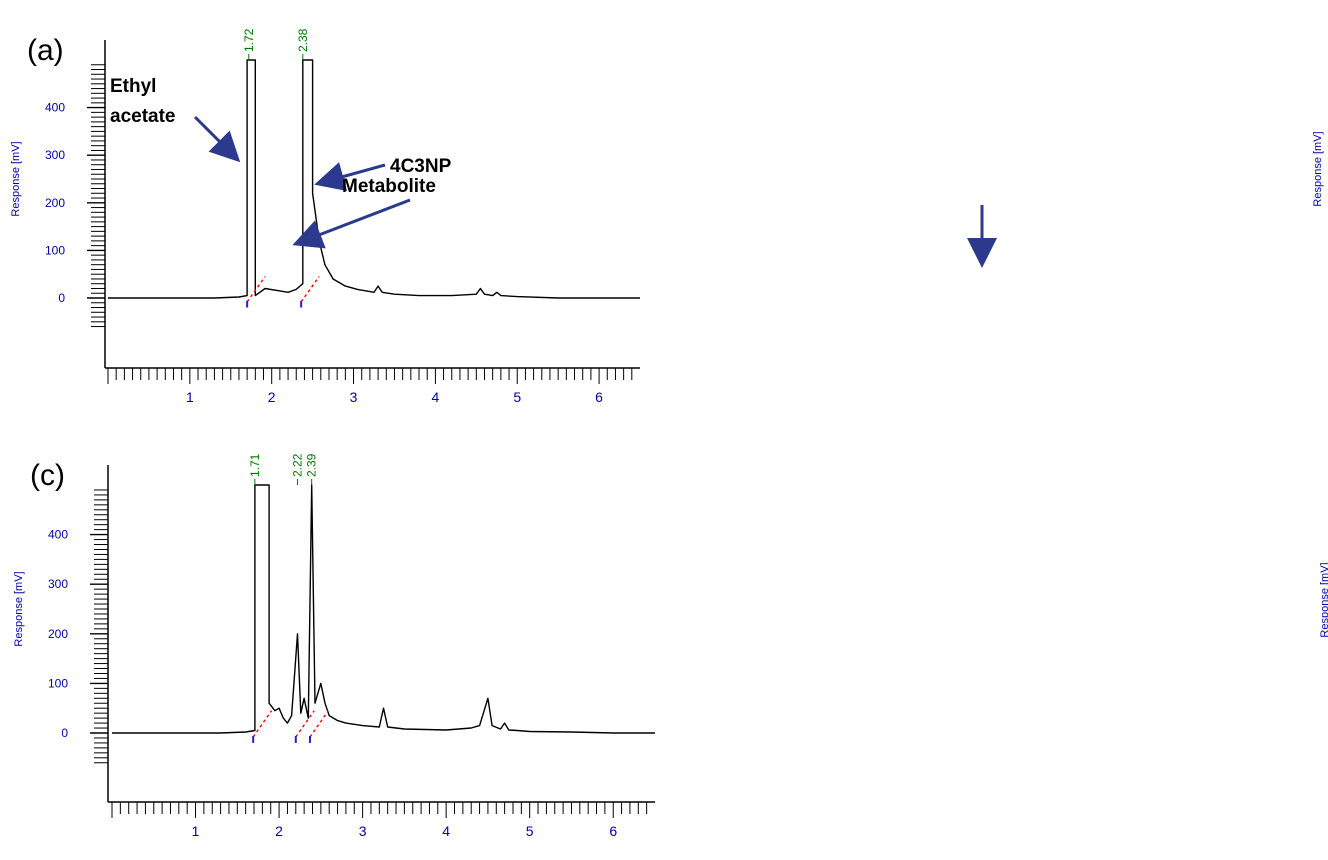 This screenshot has width=1328, height=860. I want to click on peak-label: 1.72, so click(249, 40).